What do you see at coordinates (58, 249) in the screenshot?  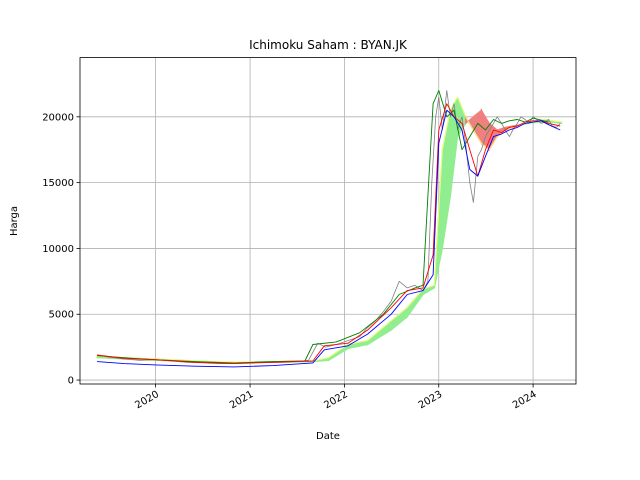 I see `y-tick-label: 10000` at bounding box center [58, 249].